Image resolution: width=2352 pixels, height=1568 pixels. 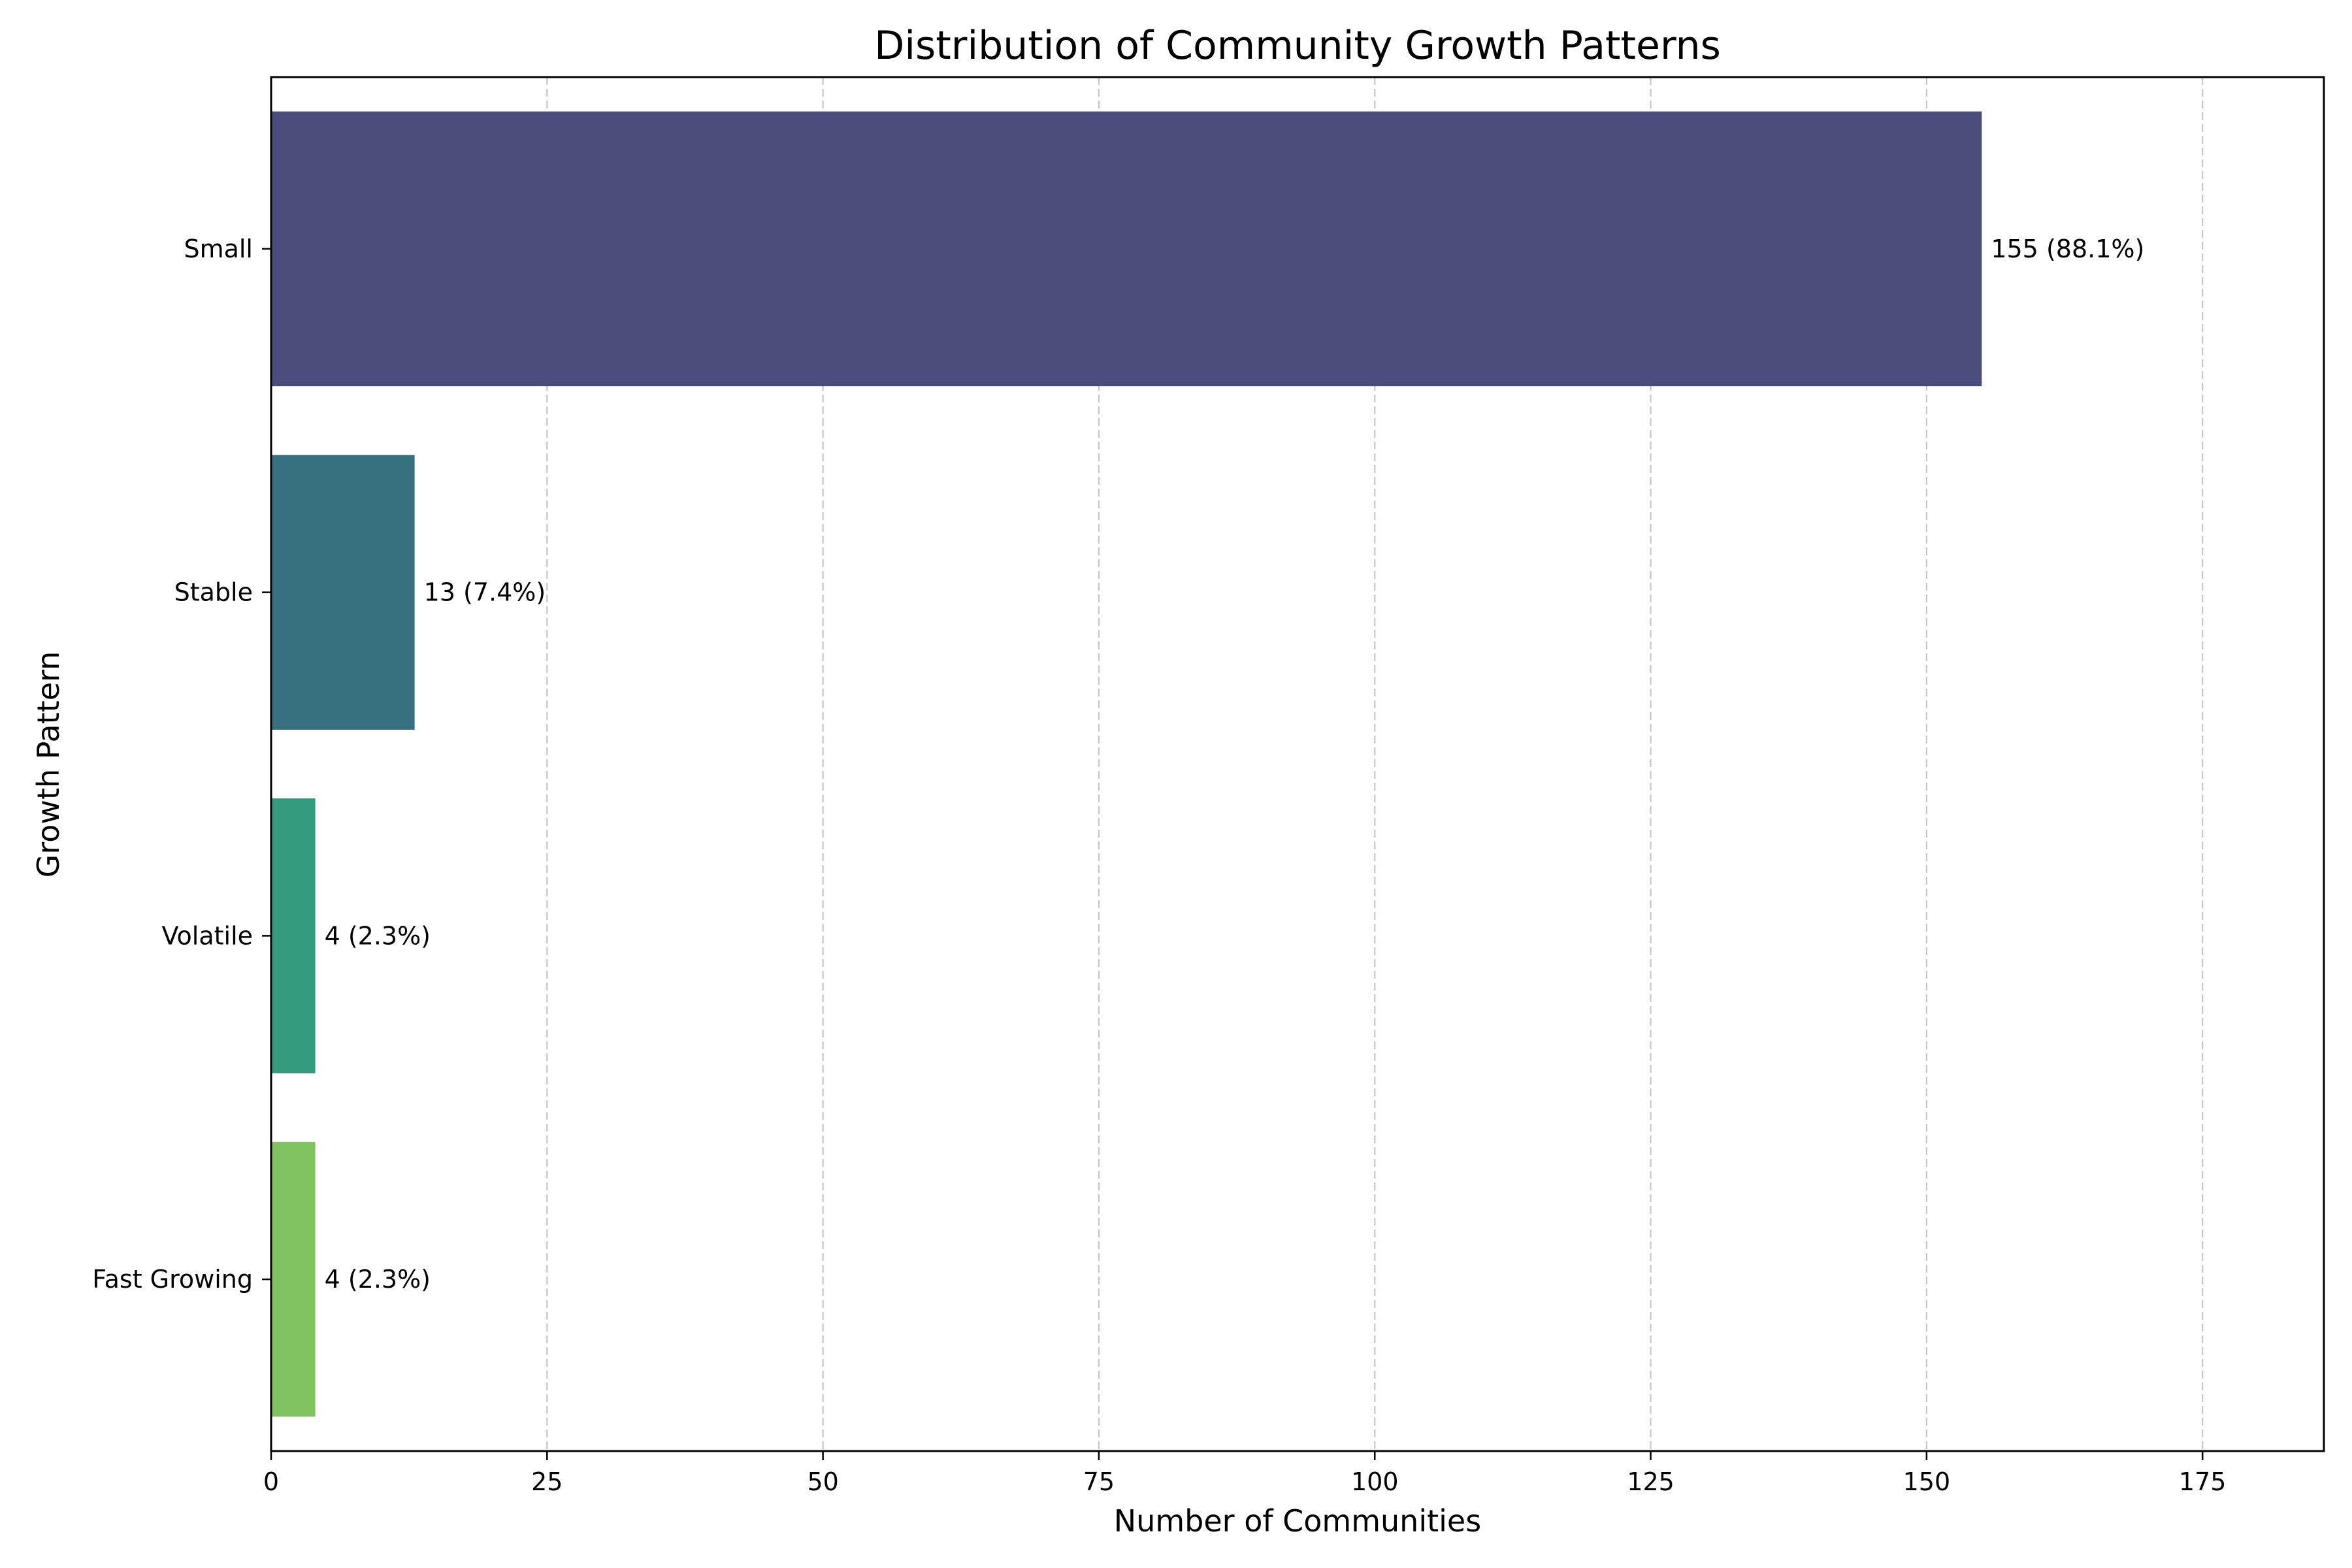 What do you see at coordinates (218, 249) in the screenshot?
I see `y-tick-label: Small` at bounding box center [218, 249].